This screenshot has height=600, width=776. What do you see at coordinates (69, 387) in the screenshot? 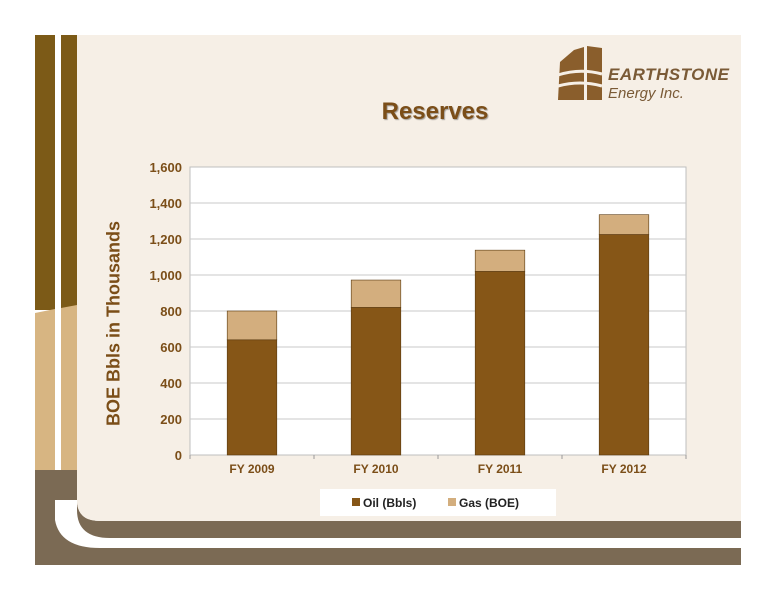
I see `frame-bar-tan-inner` at bounding box center [69, 387].